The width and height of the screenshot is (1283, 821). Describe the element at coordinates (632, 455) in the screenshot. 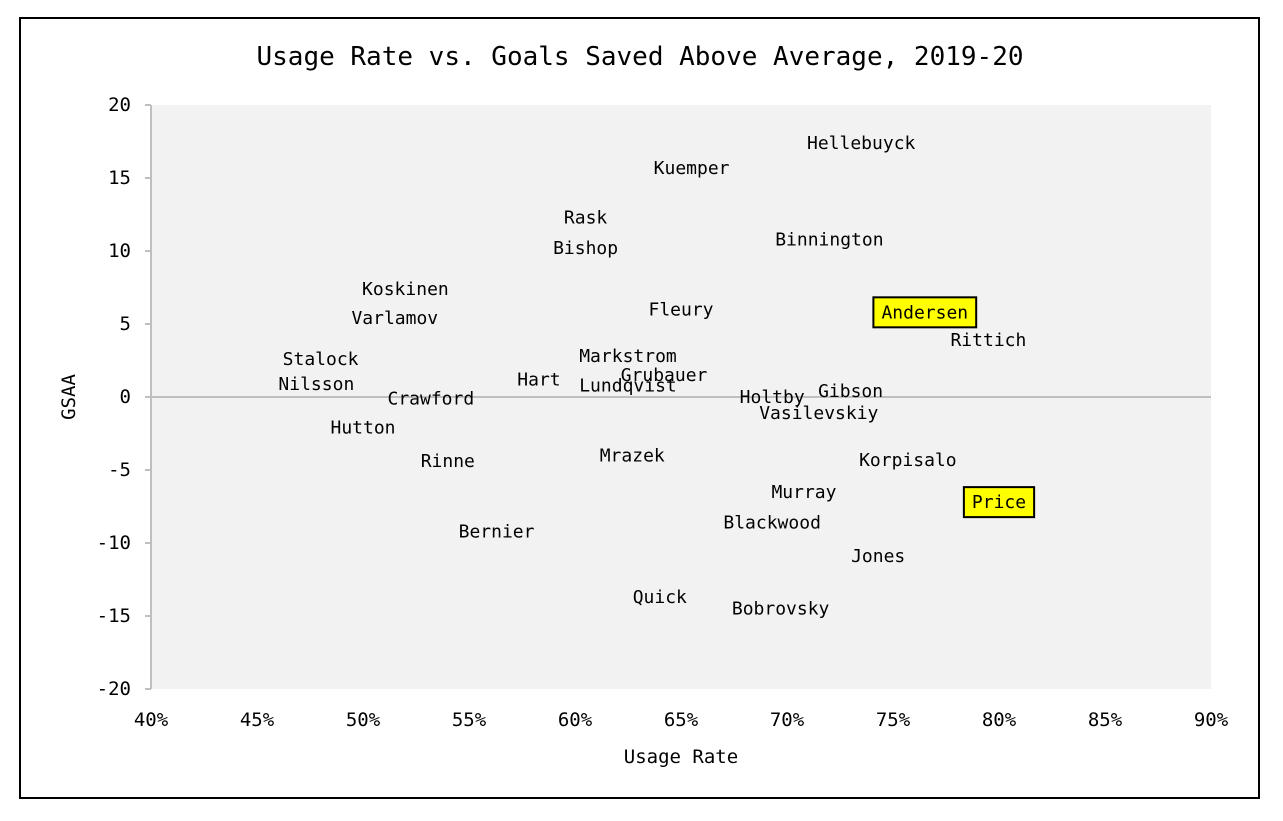

I see `point-label: Mrazek` at that location.